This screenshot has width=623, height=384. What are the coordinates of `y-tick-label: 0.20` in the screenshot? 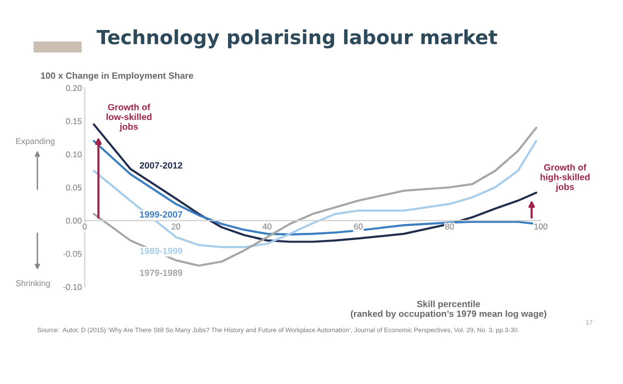 It's located at (74, 88).